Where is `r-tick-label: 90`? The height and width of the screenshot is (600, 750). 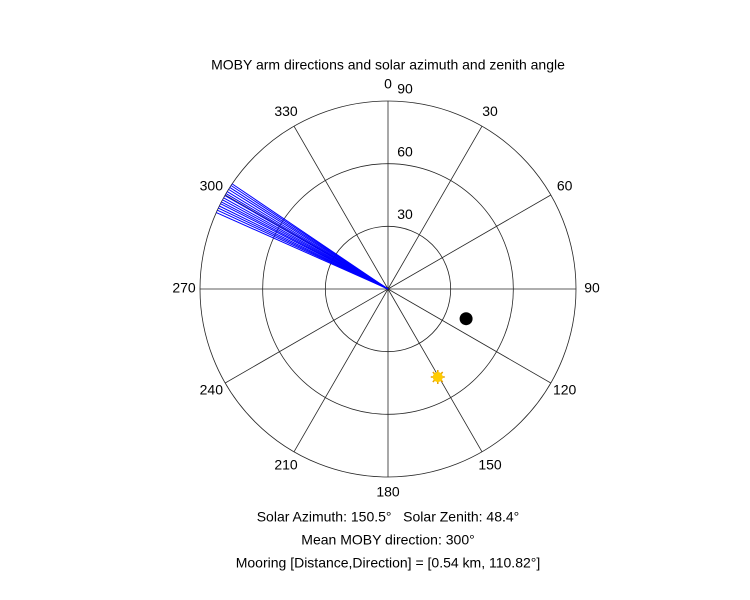 r-tick-label: 90 is located at coordinates (405, 89).